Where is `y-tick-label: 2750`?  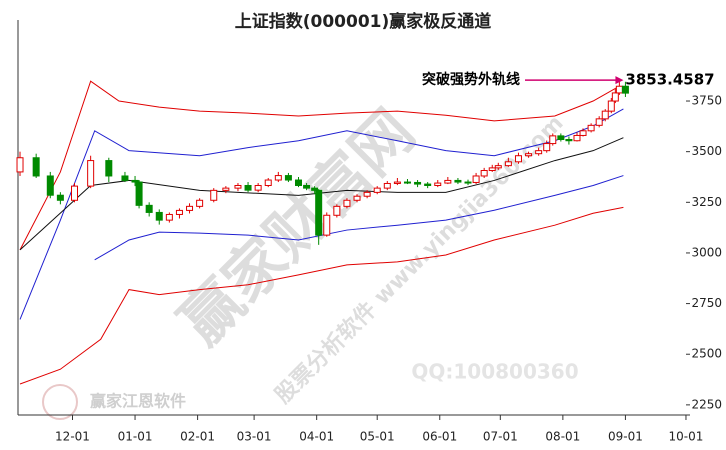
y-tick-label: 2750 is located at coordinates (706, 303).